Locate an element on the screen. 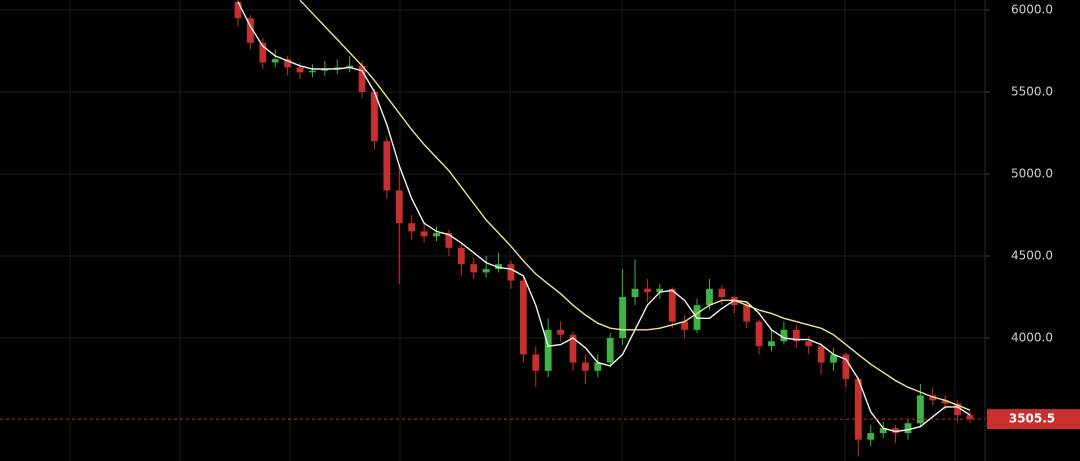 This screenshot has width=1080, height=461. y-tick-label: 4500.0 is located at coordinates (1032, 256).